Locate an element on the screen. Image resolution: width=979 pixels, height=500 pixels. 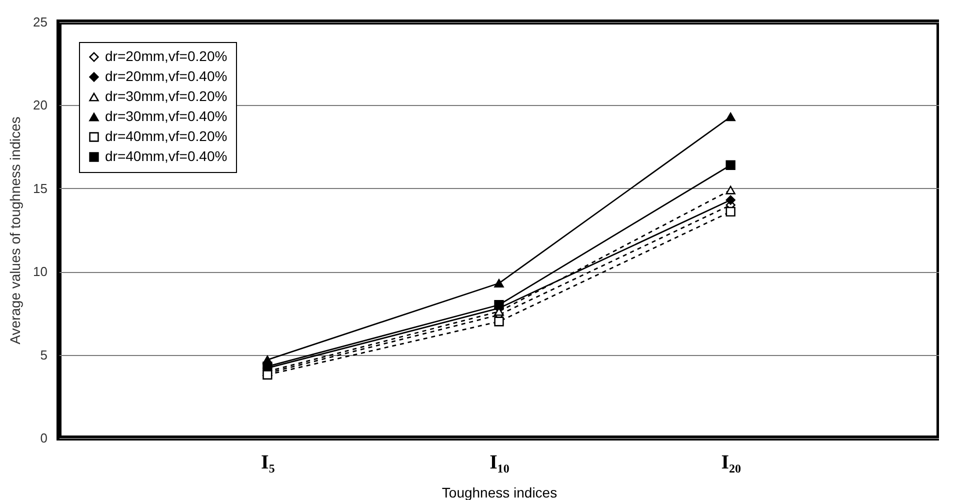
y-axis-title: Average values of toughness indices is located at coordinates (15, 230).